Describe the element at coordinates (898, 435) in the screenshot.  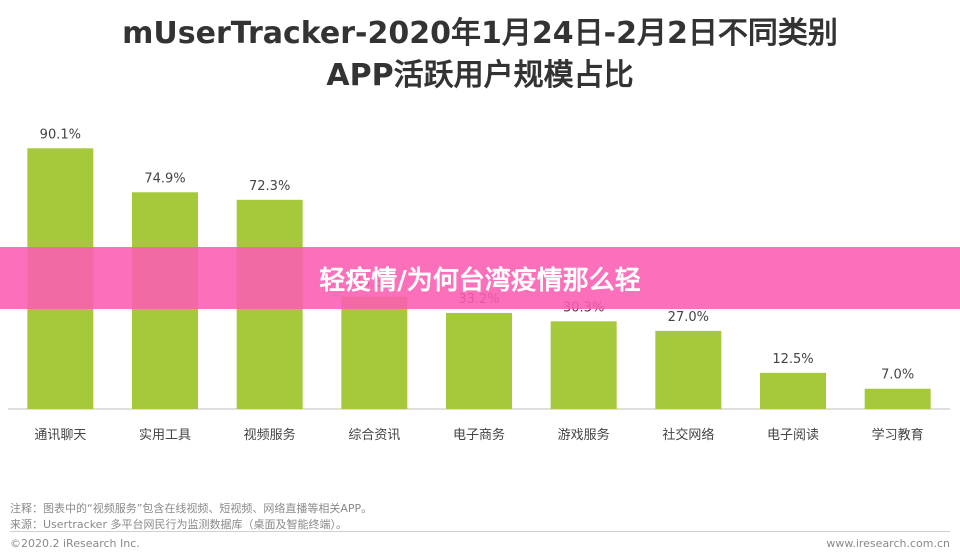
I see `x-tick-label: 学习教育` at that location.